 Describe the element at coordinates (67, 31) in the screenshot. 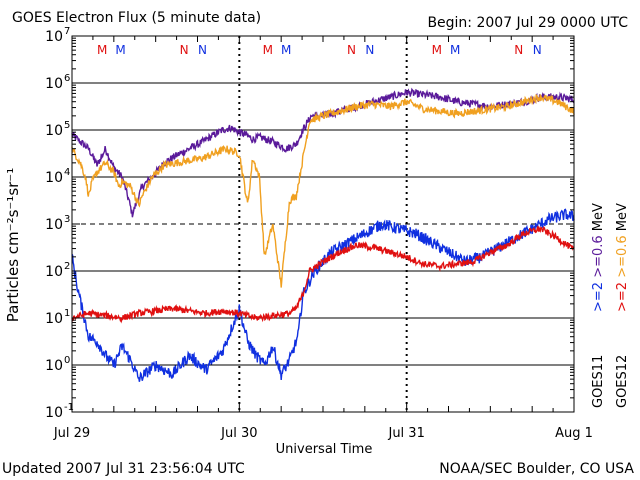

I see `y-tick-exponent: 7` at that location.